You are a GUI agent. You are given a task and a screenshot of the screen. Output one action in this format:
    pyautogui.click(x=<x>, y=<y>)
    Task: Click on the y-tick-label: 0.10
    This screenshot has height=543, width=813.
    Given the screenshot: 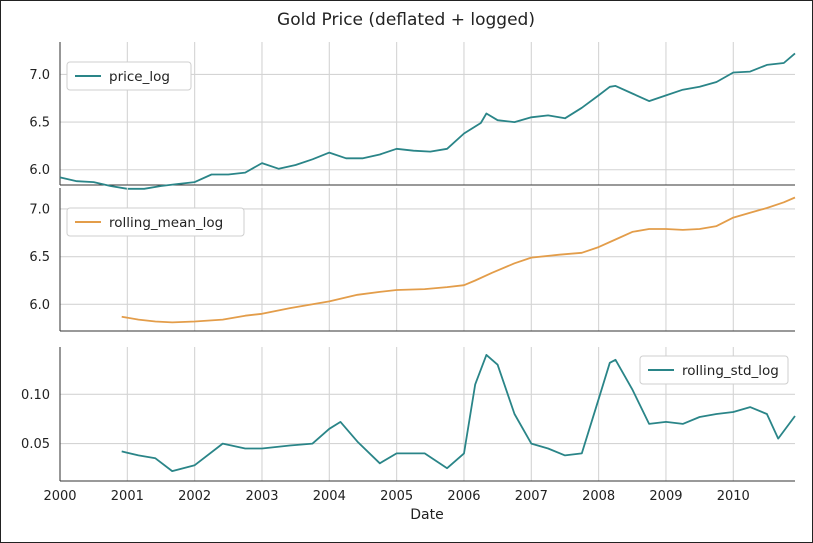 What is the action you would take?
    pyautogui.click(x=35, y=395)
    